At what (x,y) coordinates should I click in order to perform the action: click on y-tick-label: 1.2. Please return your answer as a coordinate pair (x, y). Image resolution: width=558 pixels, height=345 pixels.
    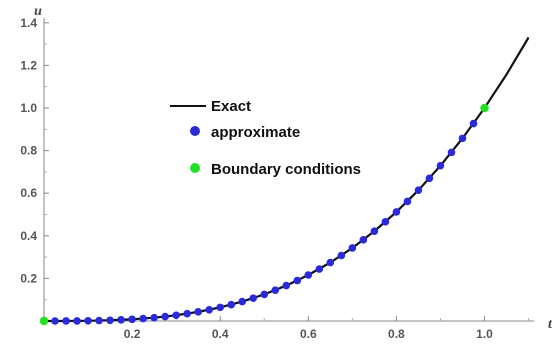
    Looking at the image, I should click on (28, 65).